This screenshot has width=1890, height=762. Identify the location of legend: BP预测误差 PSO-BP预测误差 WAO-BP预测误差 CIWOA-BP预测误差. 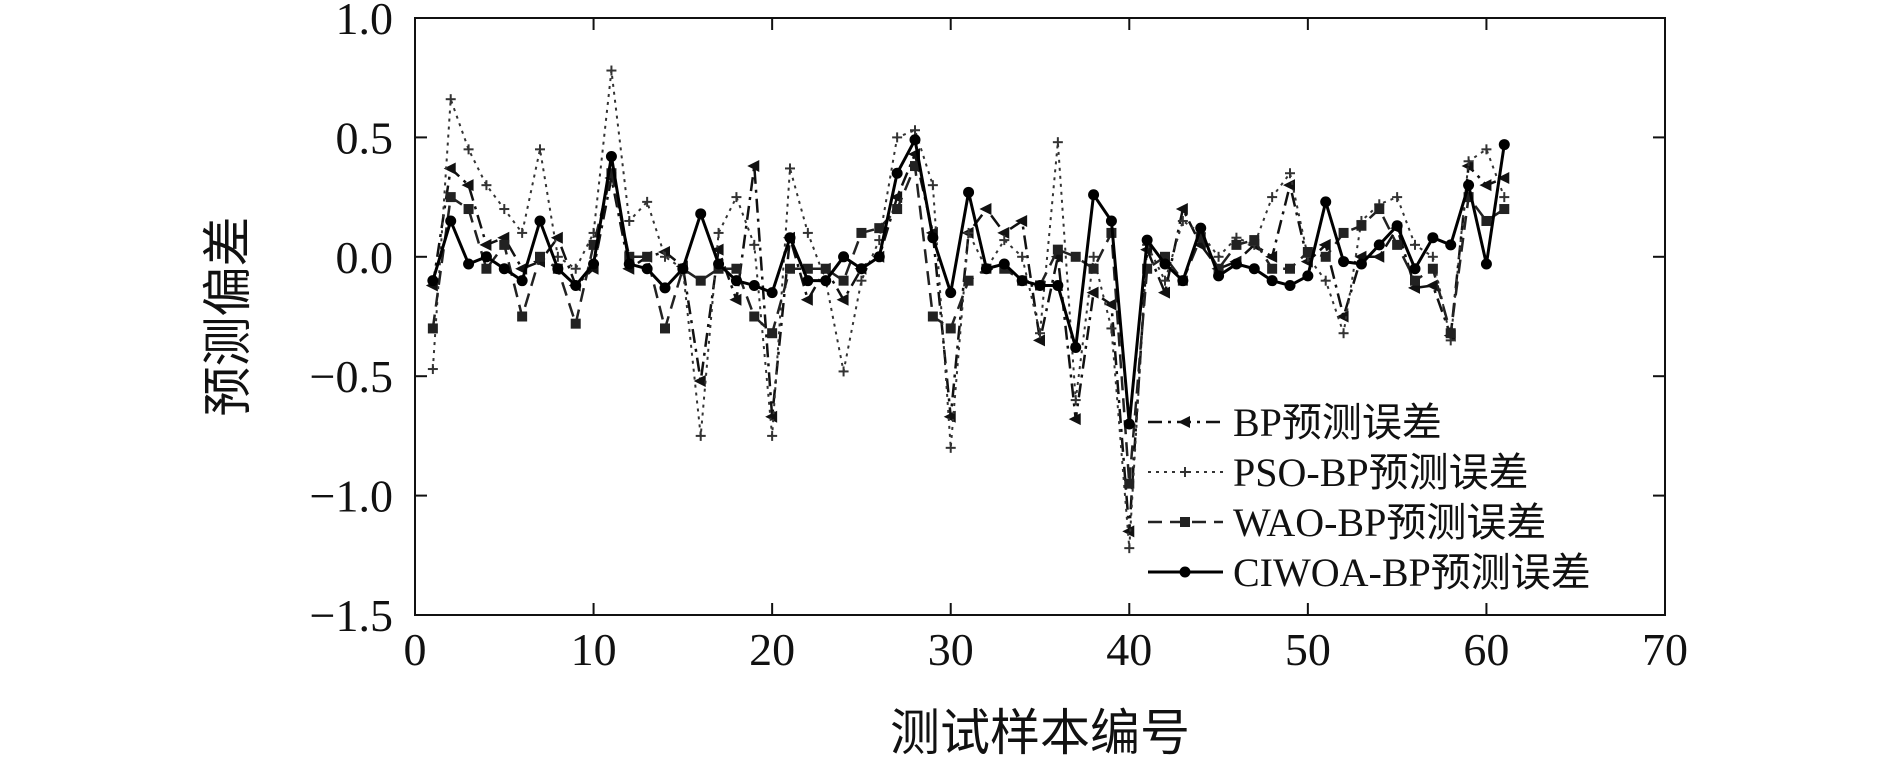
(1369, 497).